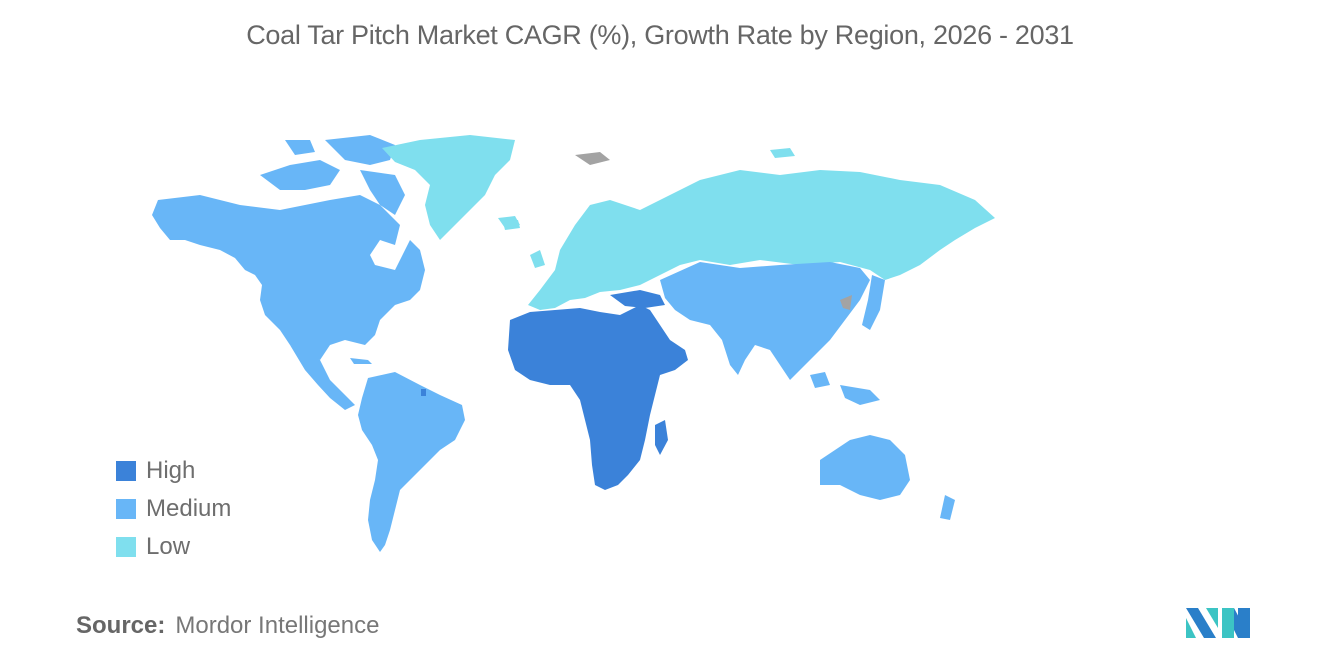 This screenshot has height=665, width=1320. I want to click on region-europe-russia, so click(749, 229).